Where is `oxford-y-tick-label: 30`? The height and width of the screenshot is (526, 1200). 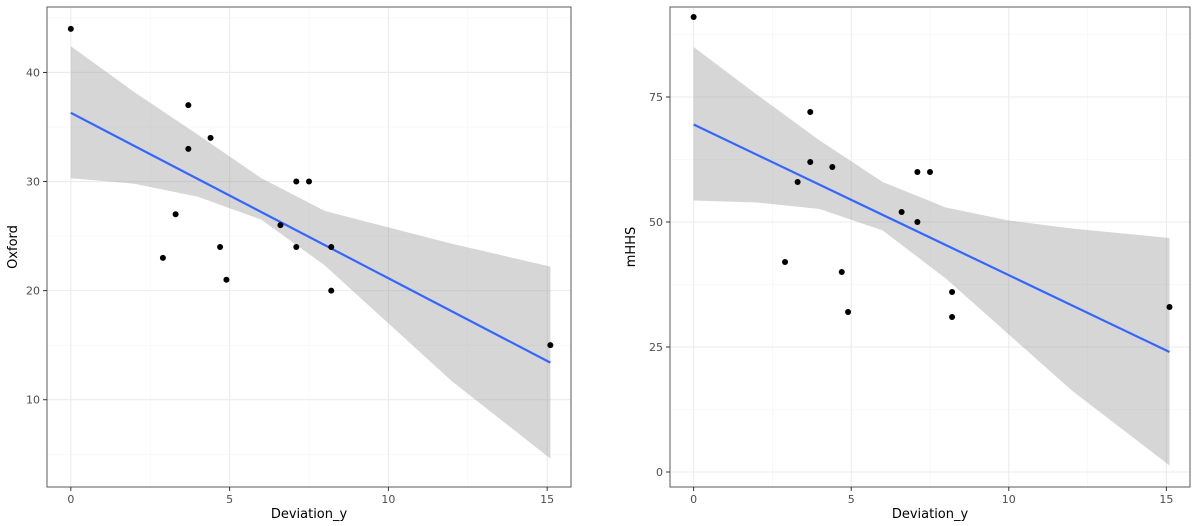
oxford-y-tick-label: 30 is located at coordinates (33, 182).